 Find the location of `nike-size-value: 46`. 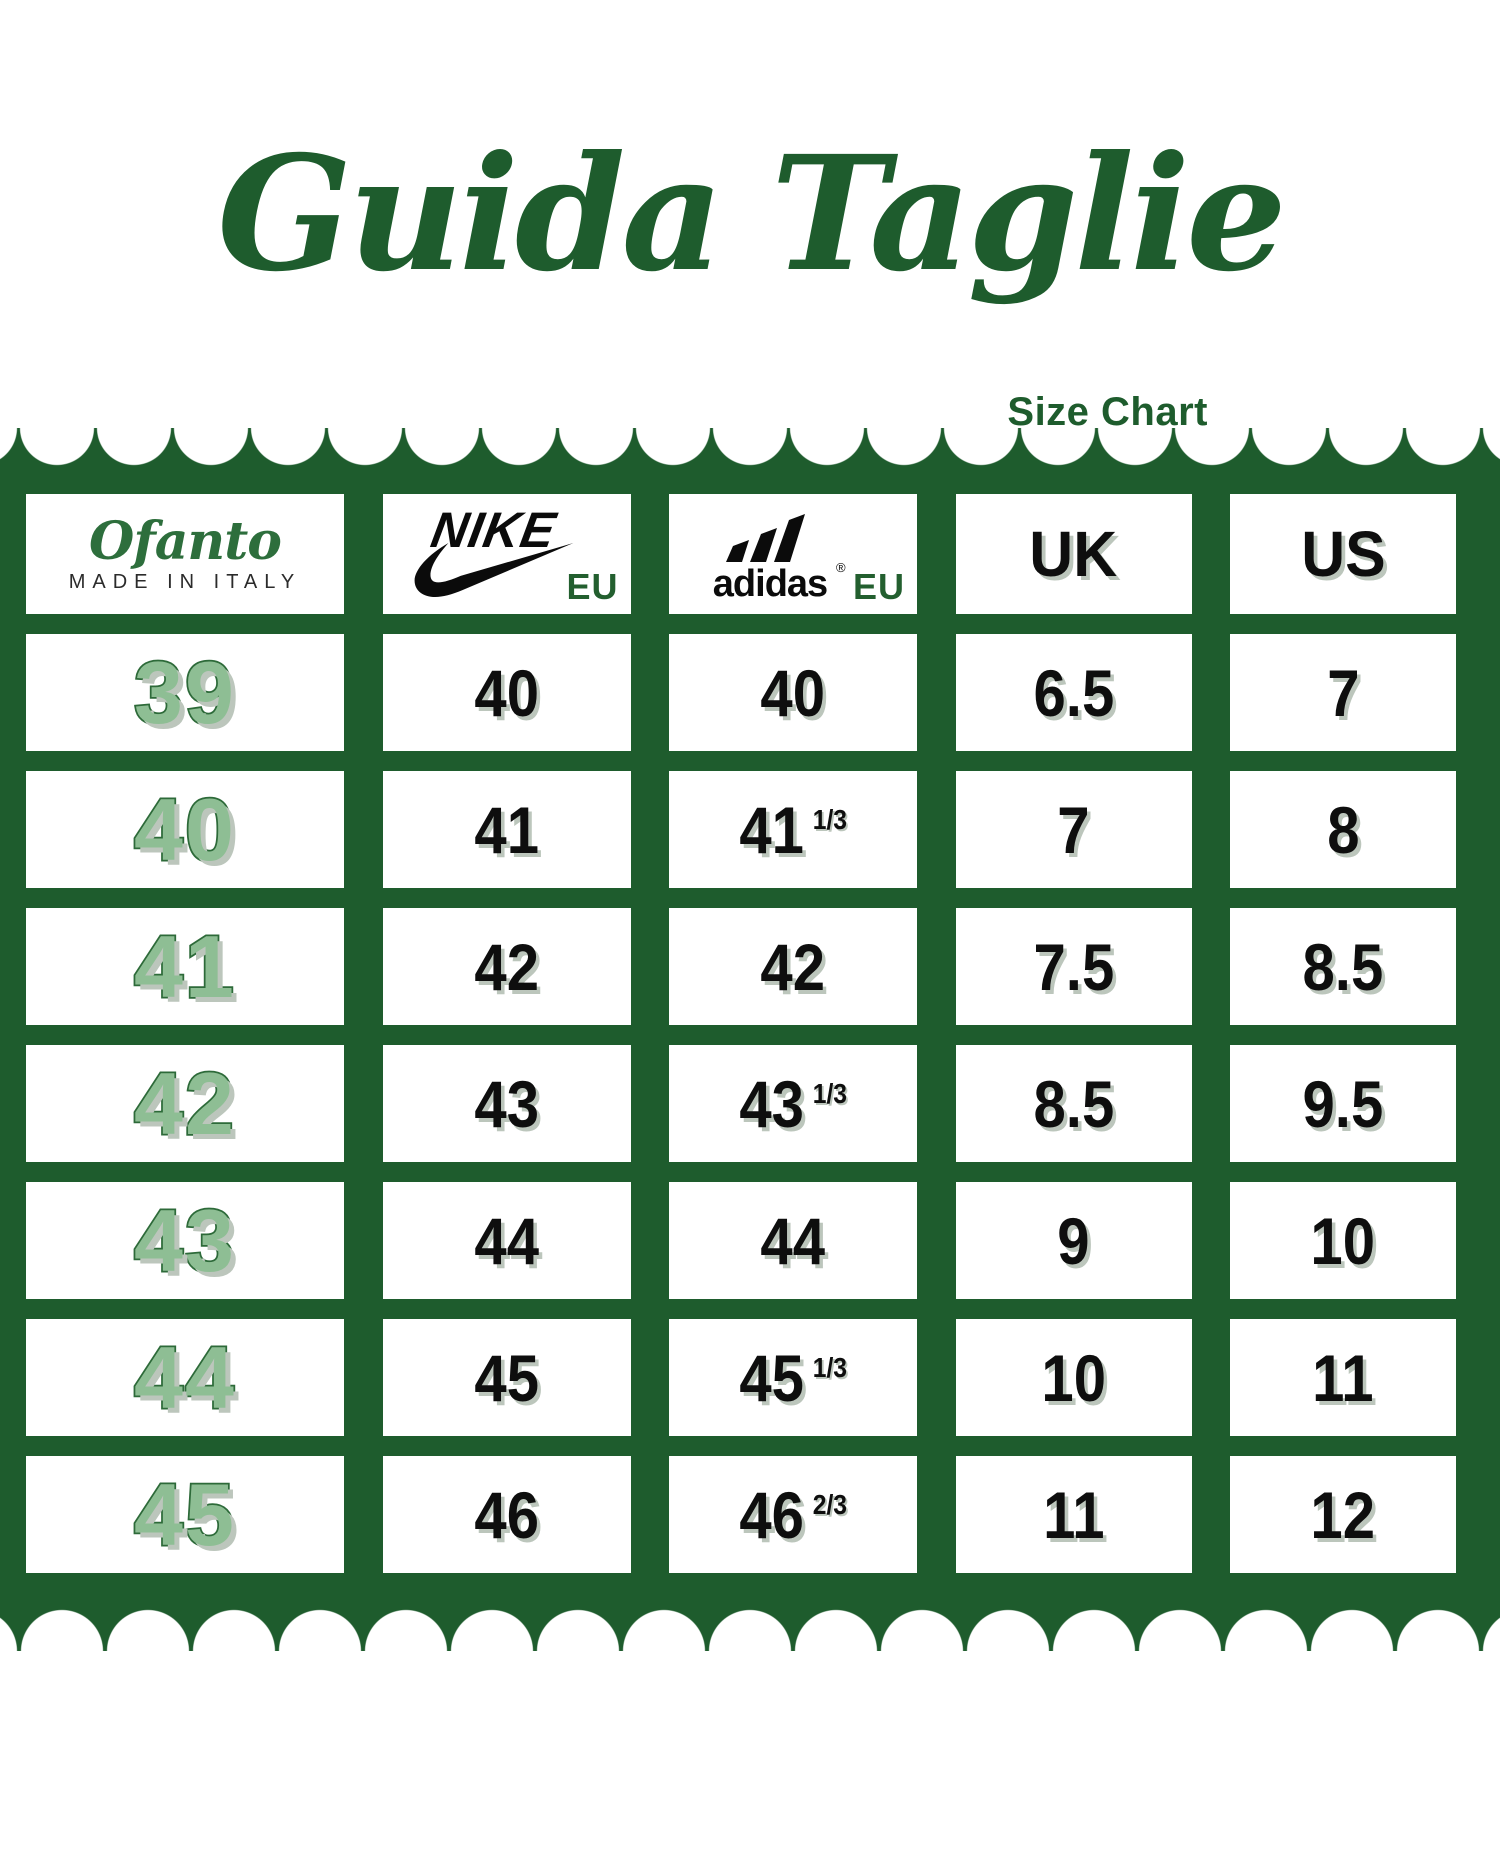

nike-size-value: 46 is located at coordinates (506, 1514).